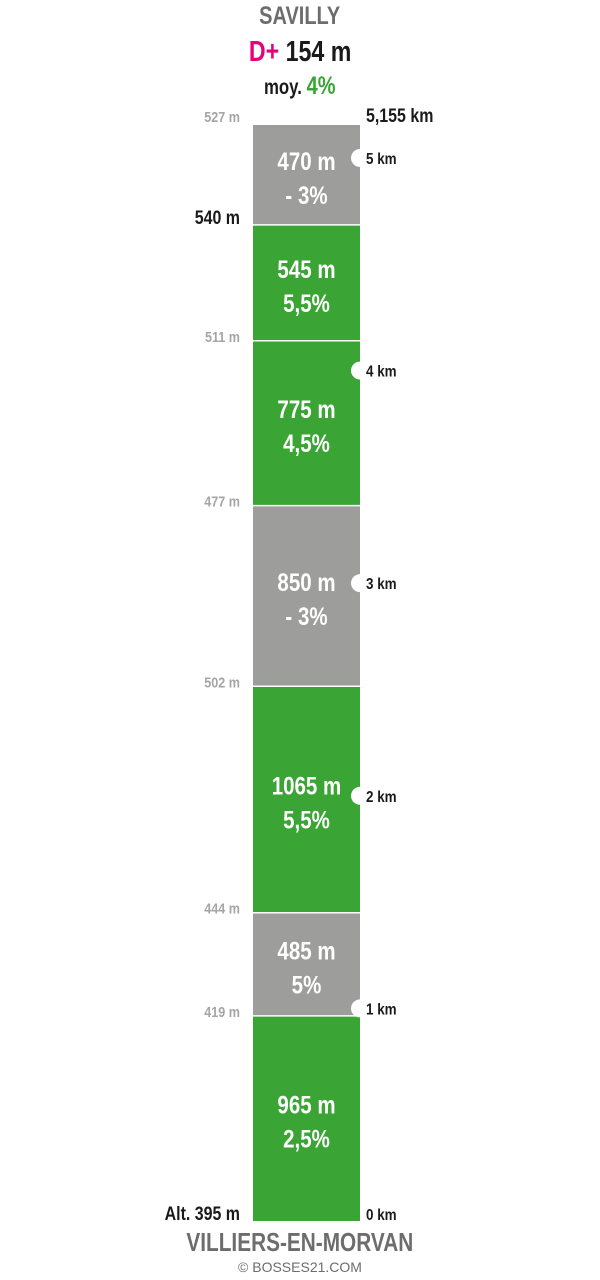  I want to click on average-grade: moy. 4%, so click(300, 86).